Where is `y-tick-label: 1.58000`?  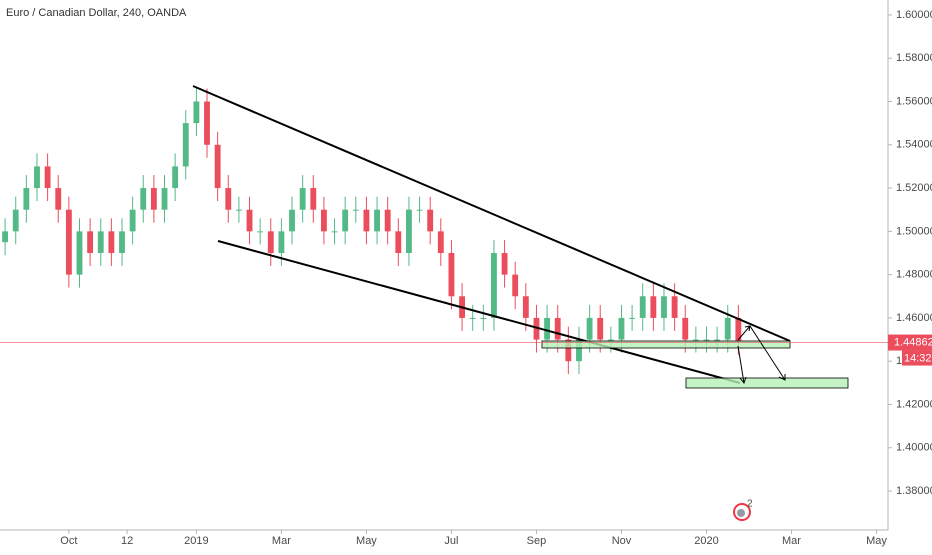 y-tick-label: 1.58000 is located at coordinates (914, 58).